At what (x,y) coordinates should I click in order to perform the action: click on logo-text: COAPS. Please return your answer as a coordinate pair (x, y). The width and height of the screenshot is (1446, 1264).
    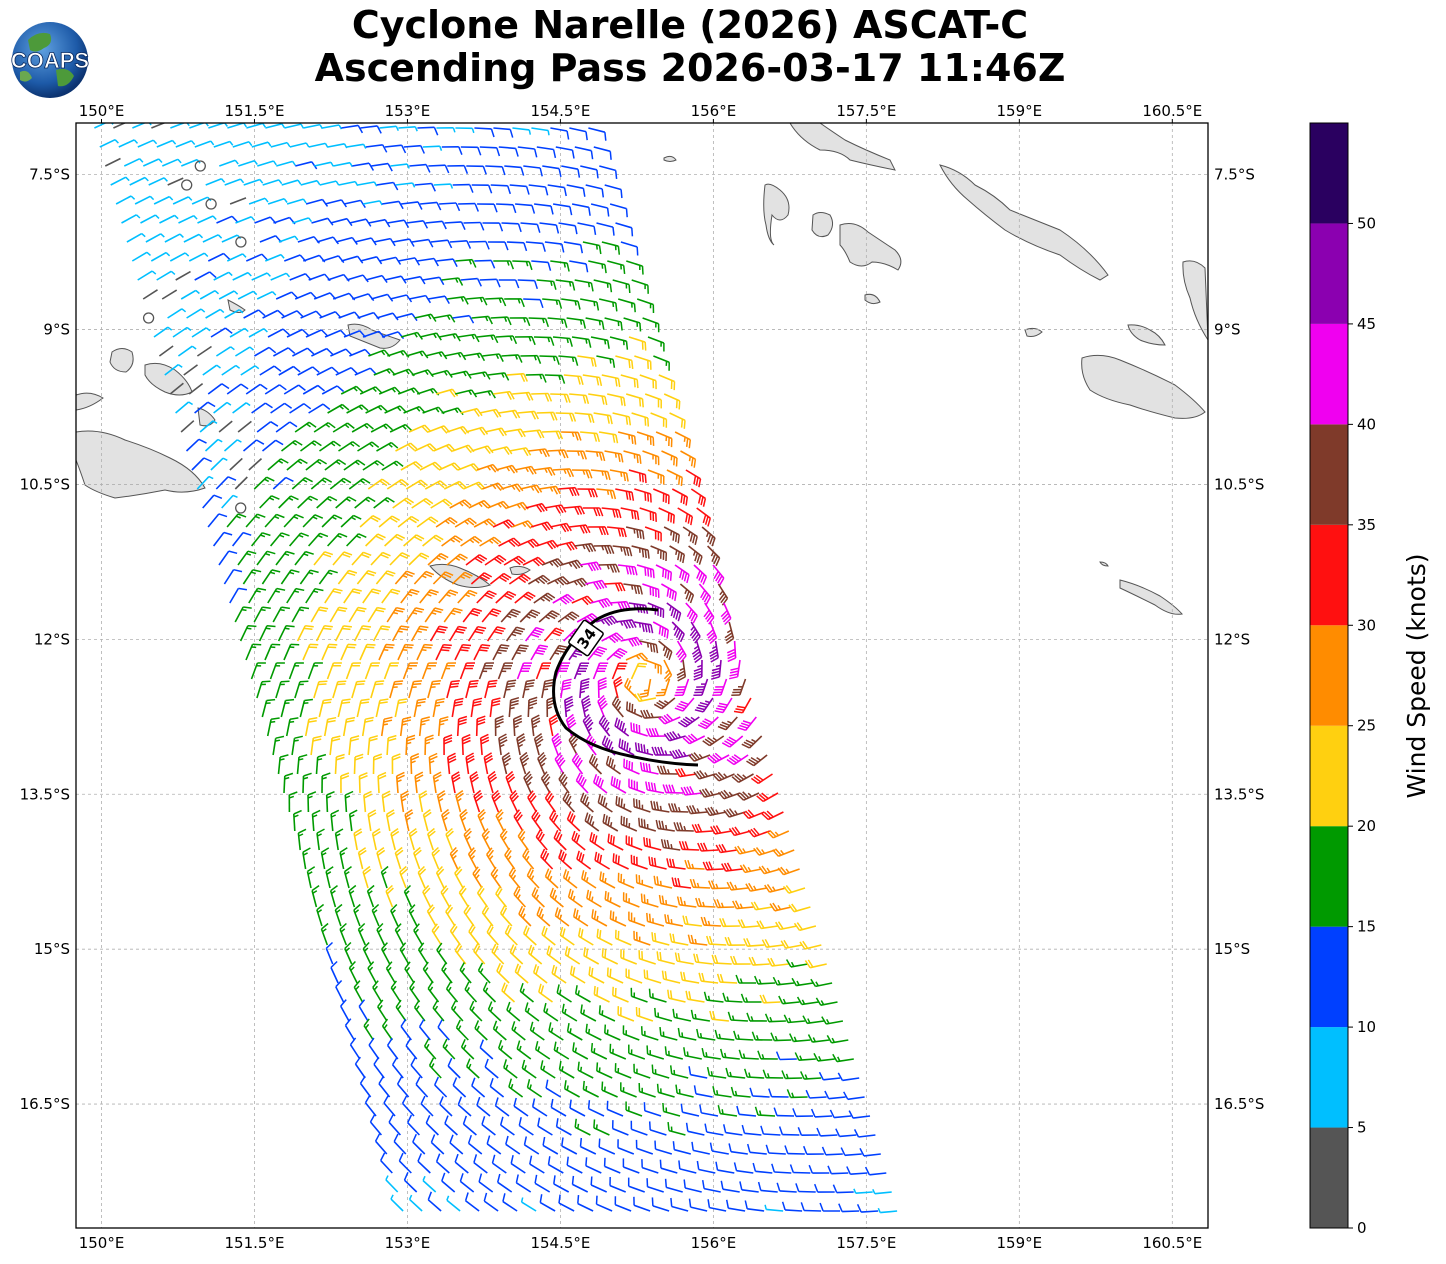
    Looking at the image, I should click on (50, 60).